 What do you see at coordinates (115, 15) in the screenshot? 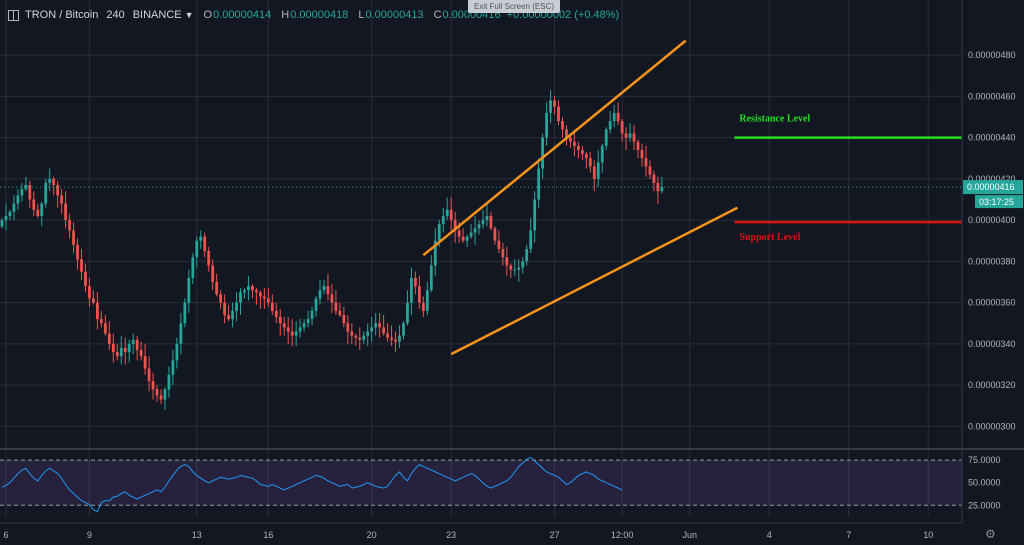
I see `timeframe: 240` at bounding box center [115, 15].